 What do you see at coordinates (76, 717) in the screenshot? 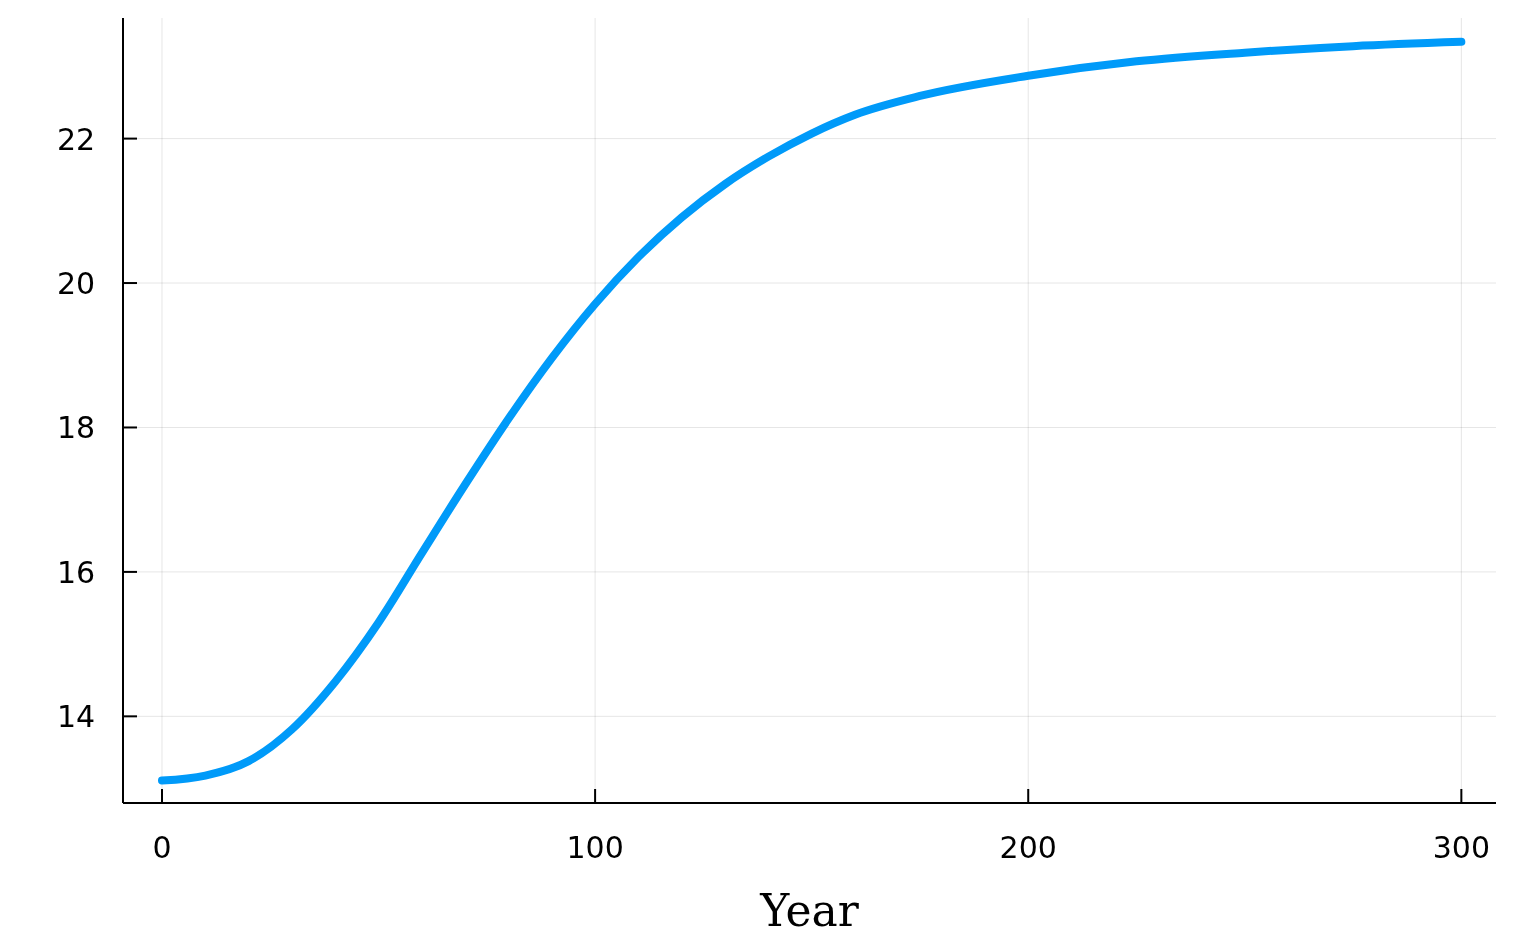
I see `y-tick-label: 14` at bounding box center [76, 717].